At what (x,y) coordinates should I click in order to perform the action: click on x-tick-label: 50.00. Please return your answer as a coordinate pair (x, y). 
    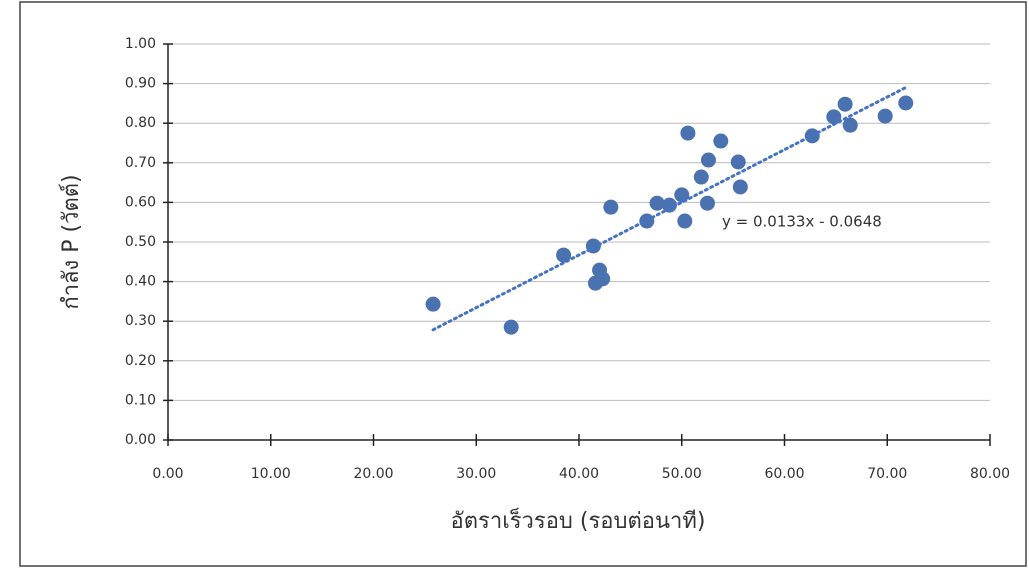
    Looking at the image, I should click on (682, 474).